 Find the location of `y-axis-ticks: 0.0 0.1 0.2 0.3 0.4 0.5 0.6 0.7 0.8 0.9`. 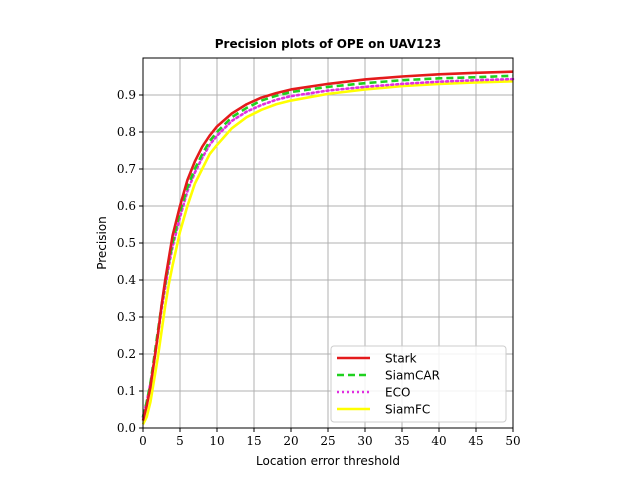

y-axis-ticks: 0.0 0.1 0.2 0.3 0.4 0.5 0.6 0.7 0.8 0.9 is located at coordinates (130, 261).